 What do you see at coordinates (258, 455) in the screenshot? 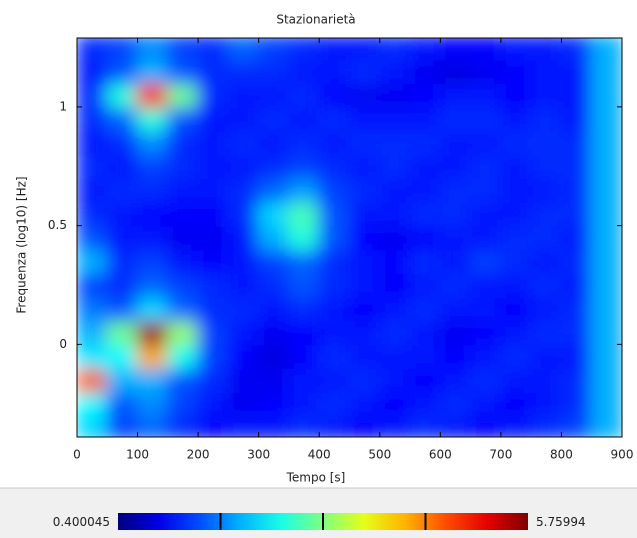
I see `x-tick-label: 300` at bounding box center [258, 455].